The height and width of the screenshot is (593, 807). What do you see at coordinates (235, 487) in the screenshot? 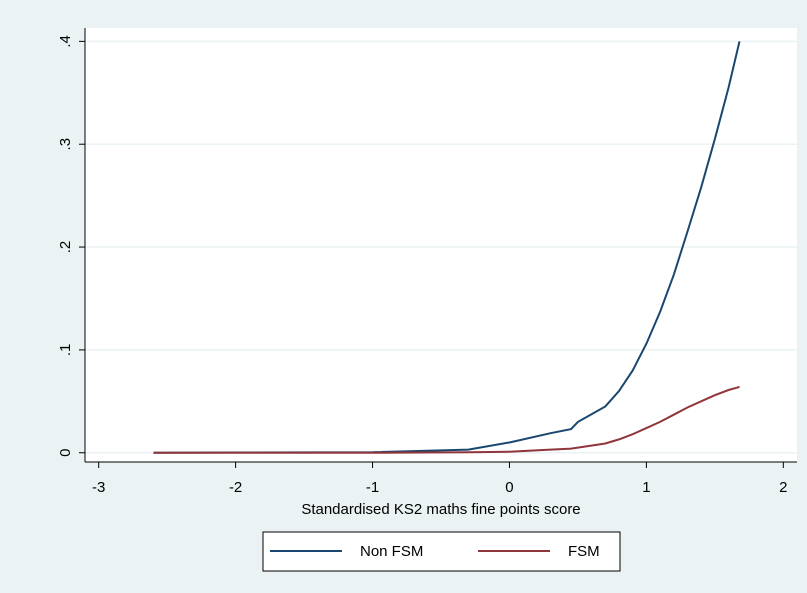
I see `x-tick-label: -2` at bounding box center [235, 487].